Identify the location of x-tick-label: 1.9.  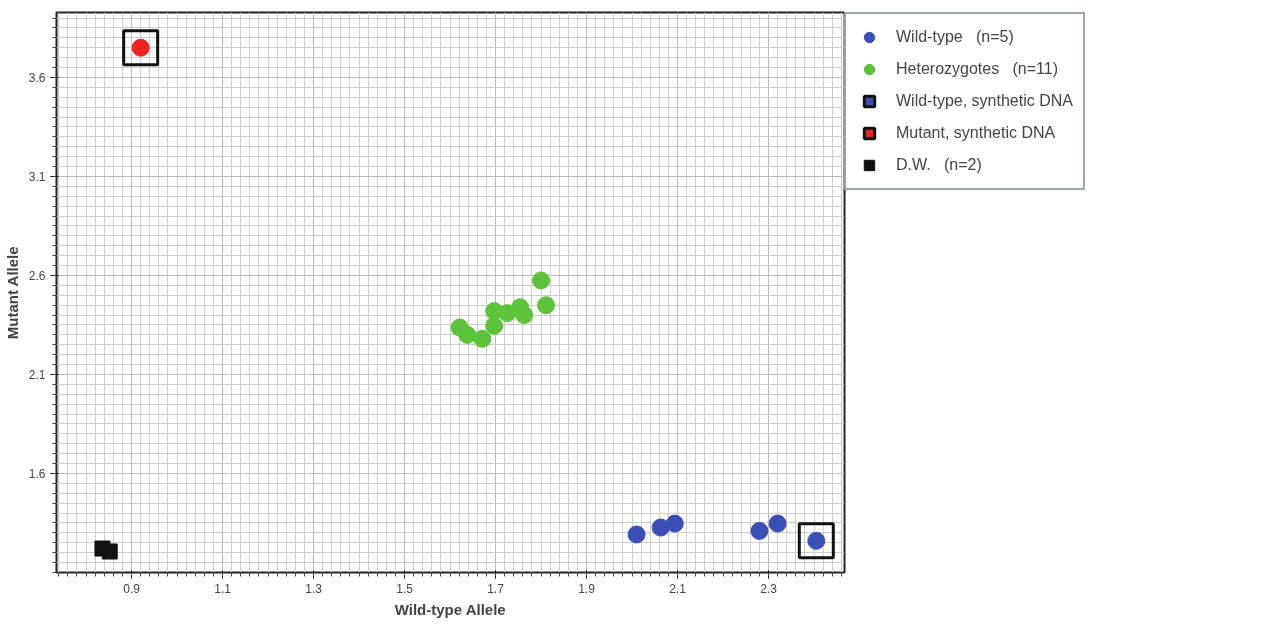
(587, 588).